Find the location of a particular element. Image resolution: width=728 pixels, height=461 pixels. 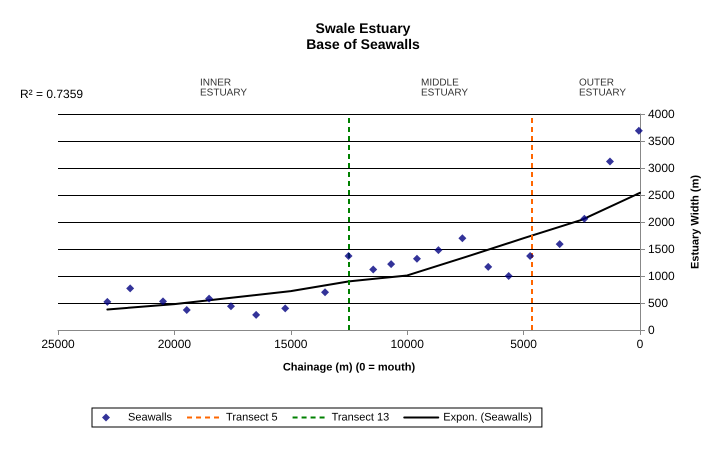

y-tick-label: 4000 is located at coordinates (662, 114).